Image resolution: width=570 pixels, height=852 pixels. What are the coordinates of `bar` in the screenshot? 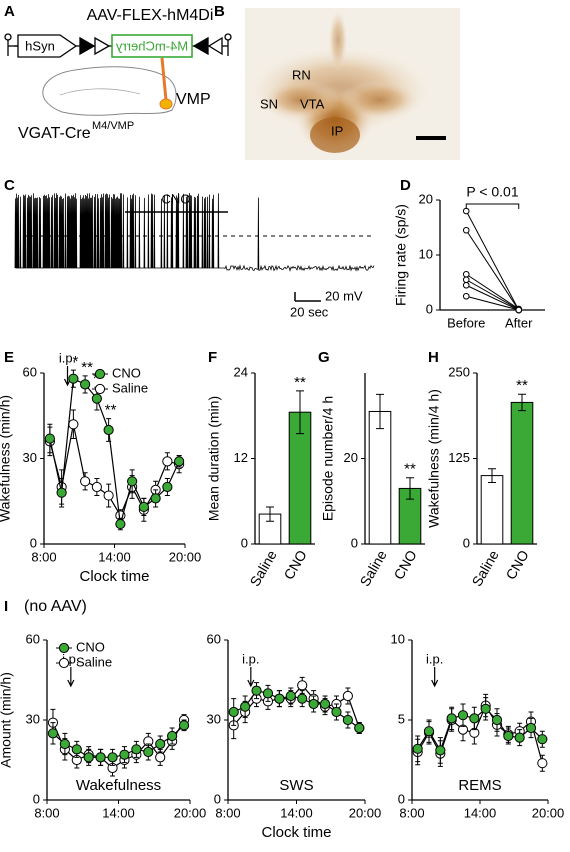 It's located at (492, 510).